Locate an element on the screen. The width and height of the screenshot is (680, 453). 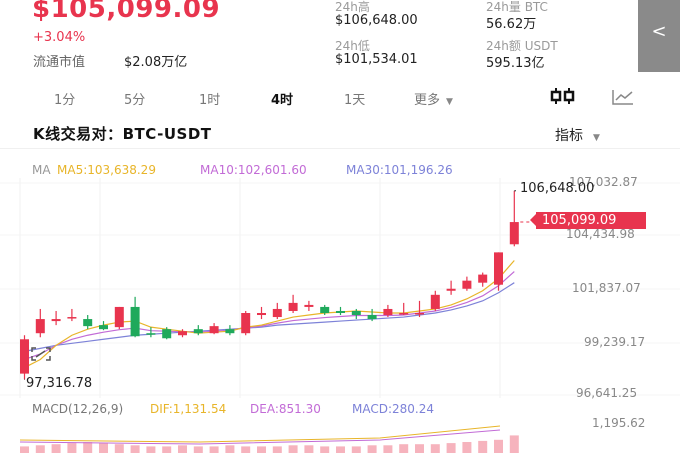
market-cap-label: 流通市值 is located at coordinates (59, 62).